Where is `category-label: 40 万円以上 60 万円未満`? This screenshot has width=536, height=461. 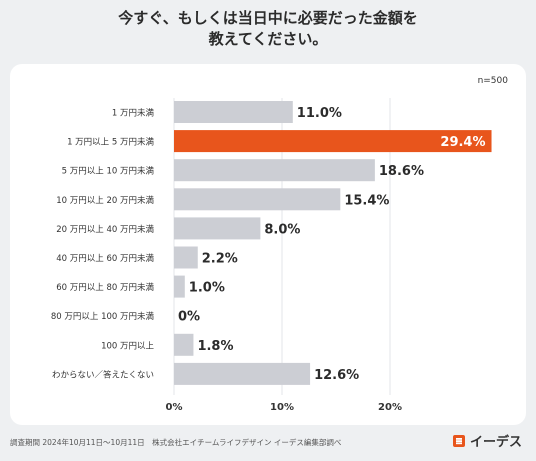 category-label: 40 万円以上 60 万円未満 is located at coordinates (105, 258).